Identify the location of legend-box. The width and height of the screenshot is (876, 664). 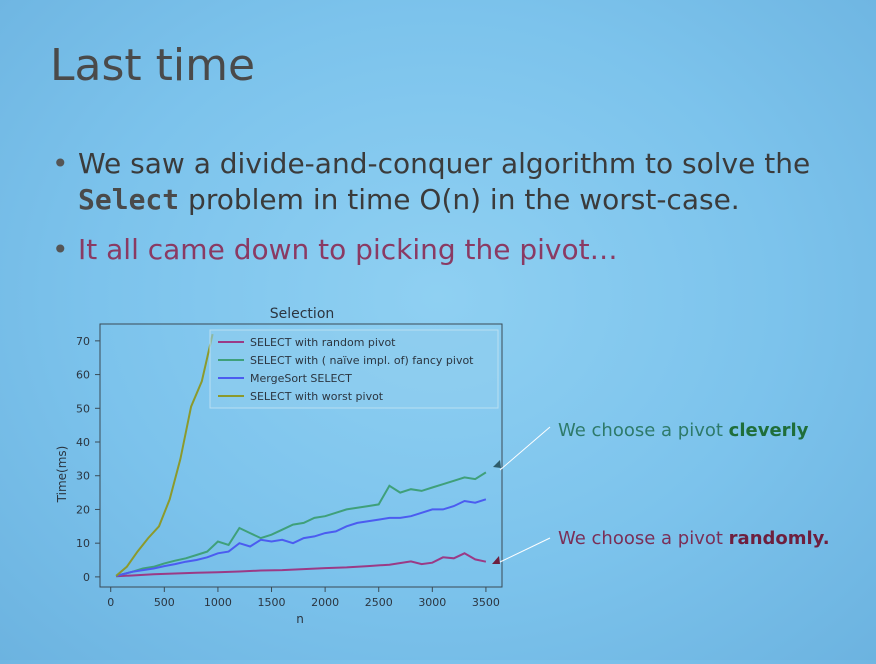
(354, 369).